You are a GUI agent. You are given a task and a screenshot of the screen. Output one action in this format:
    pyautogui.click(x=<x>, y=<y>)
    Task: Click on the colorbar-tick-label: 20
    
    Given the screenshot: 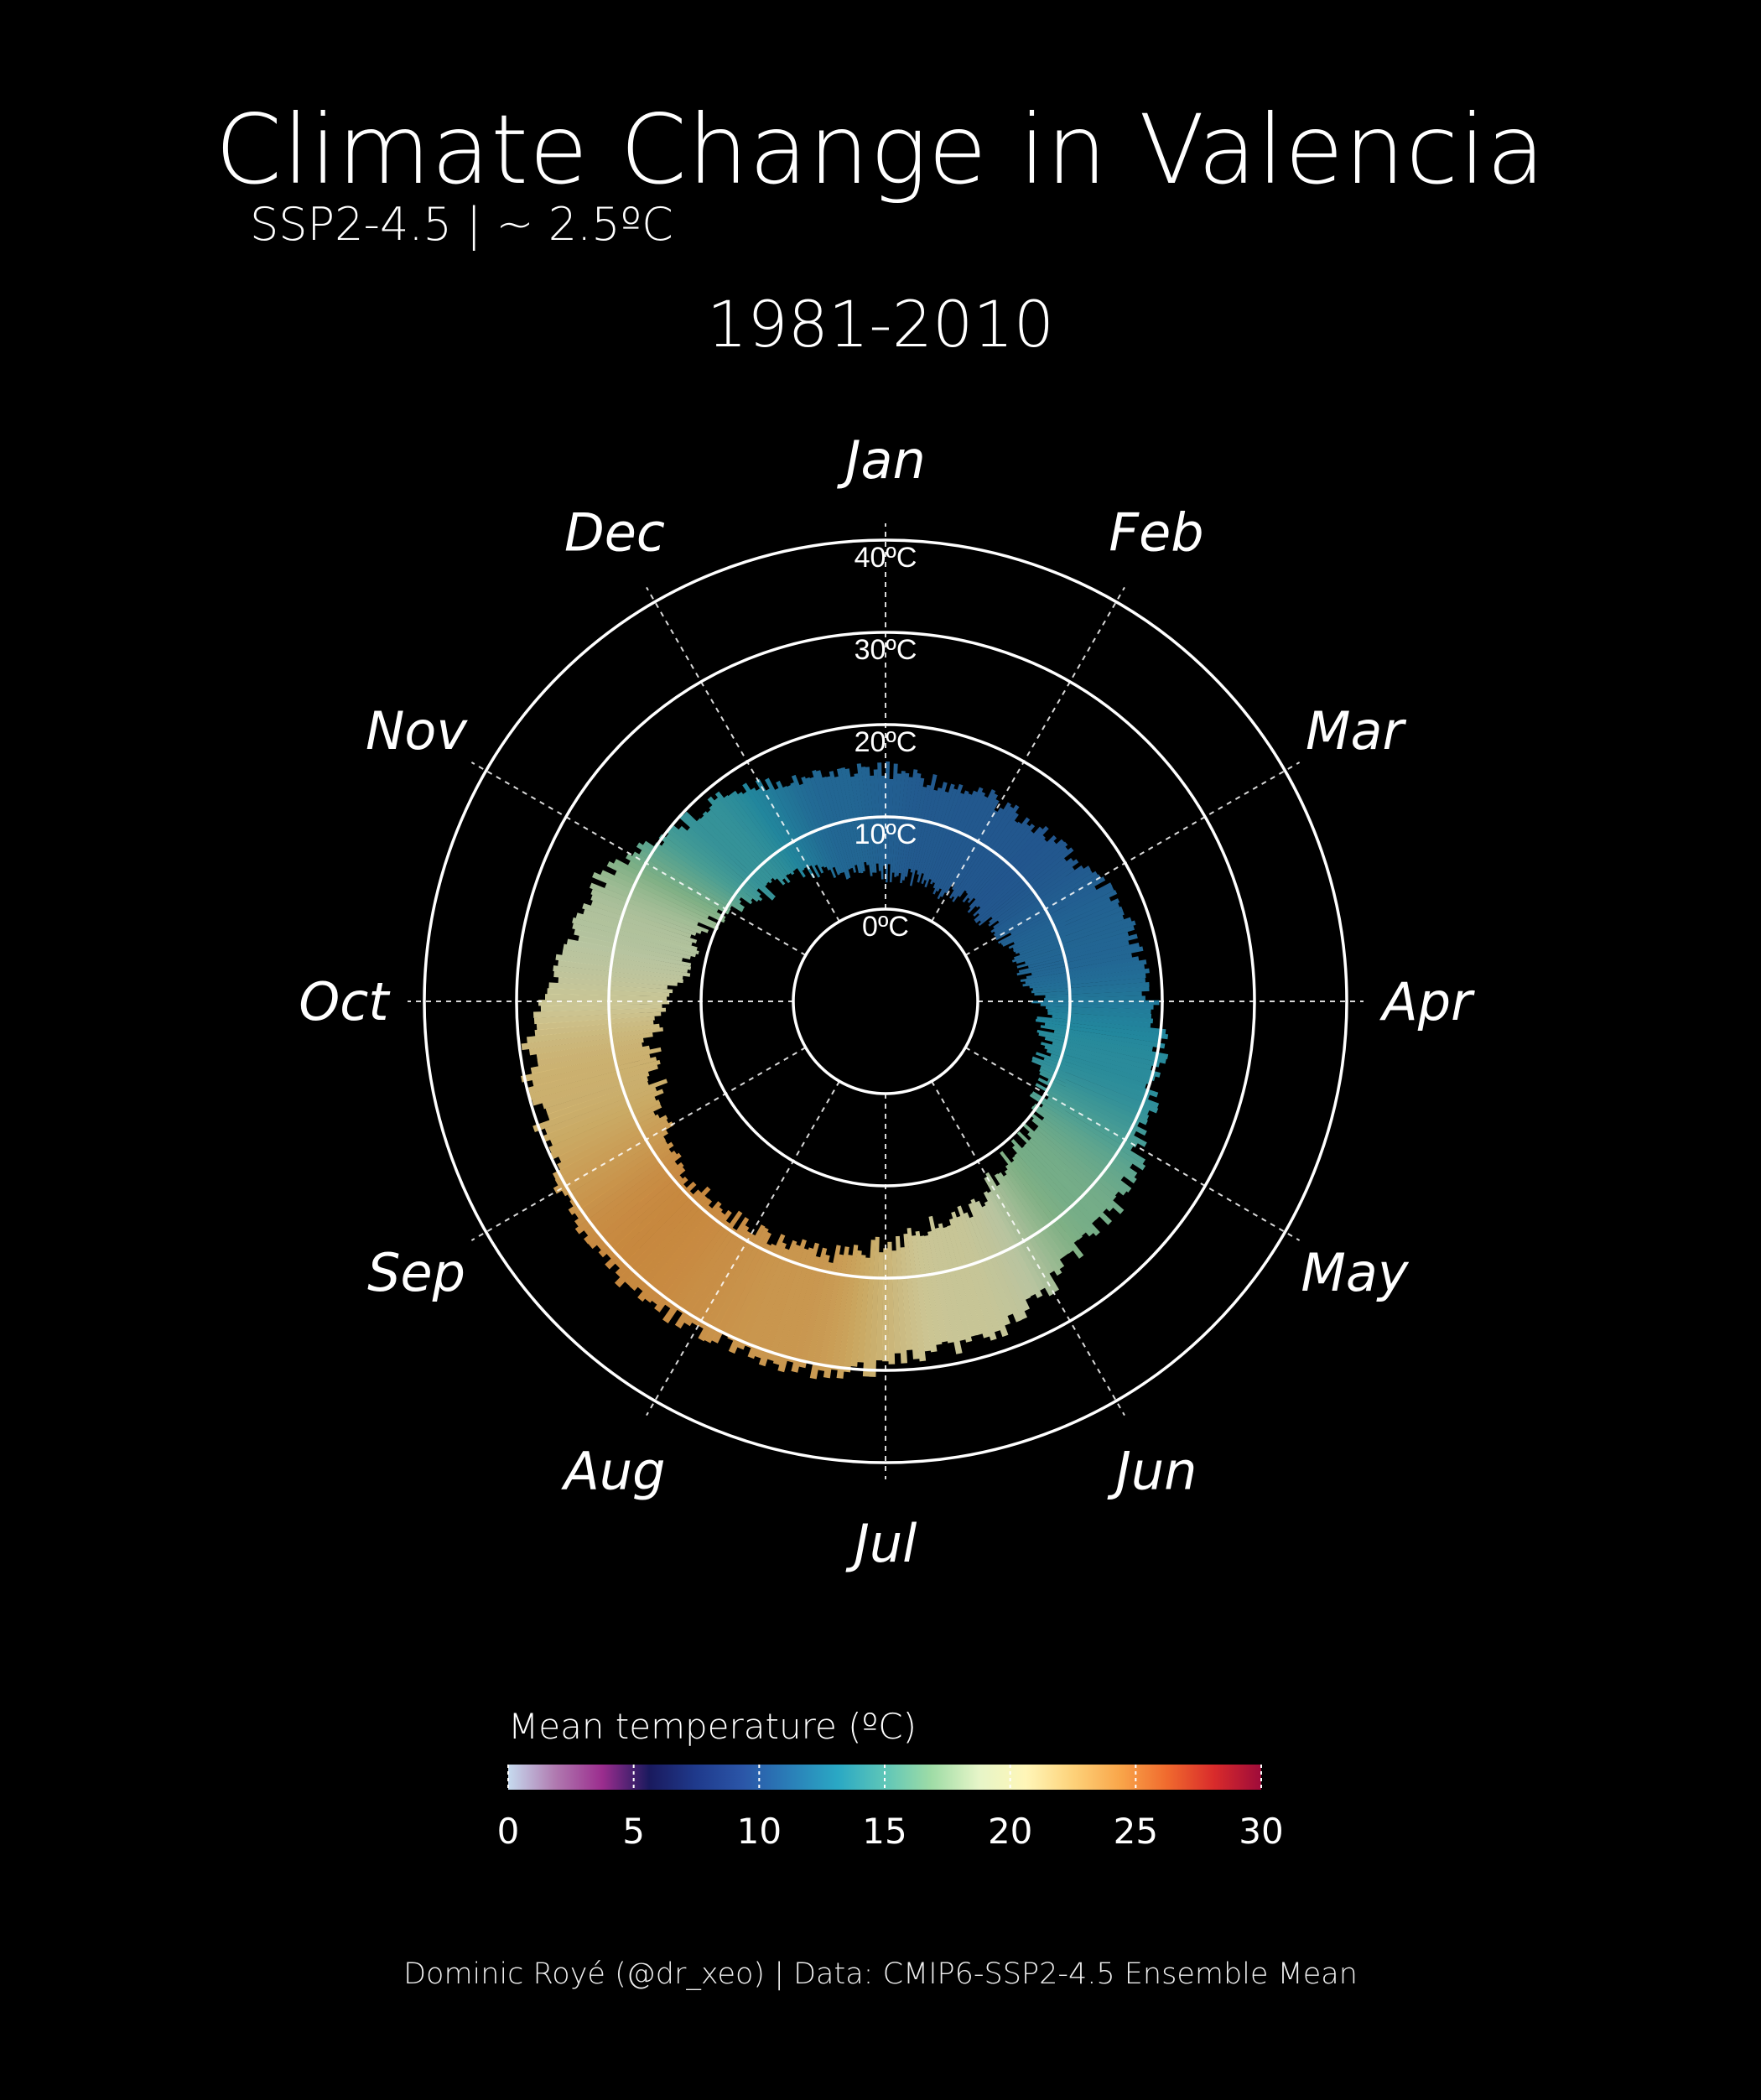 What is the action you would take?
    pyautogui.click(x=1010, y=1831)
    